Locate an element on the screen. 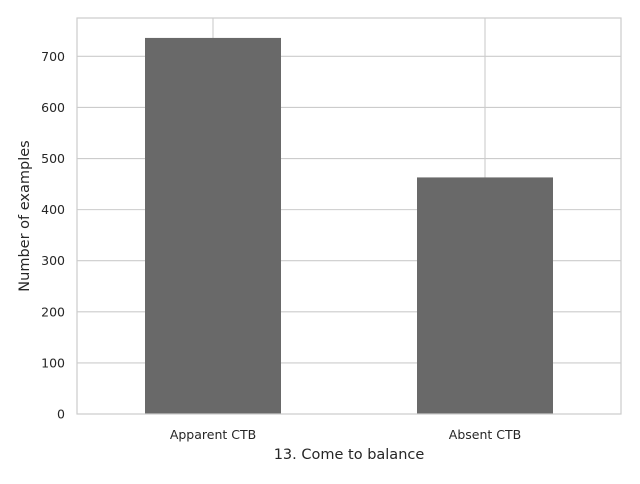  x-tick-label: Apparent CTB is located at coordinates (213, 434).